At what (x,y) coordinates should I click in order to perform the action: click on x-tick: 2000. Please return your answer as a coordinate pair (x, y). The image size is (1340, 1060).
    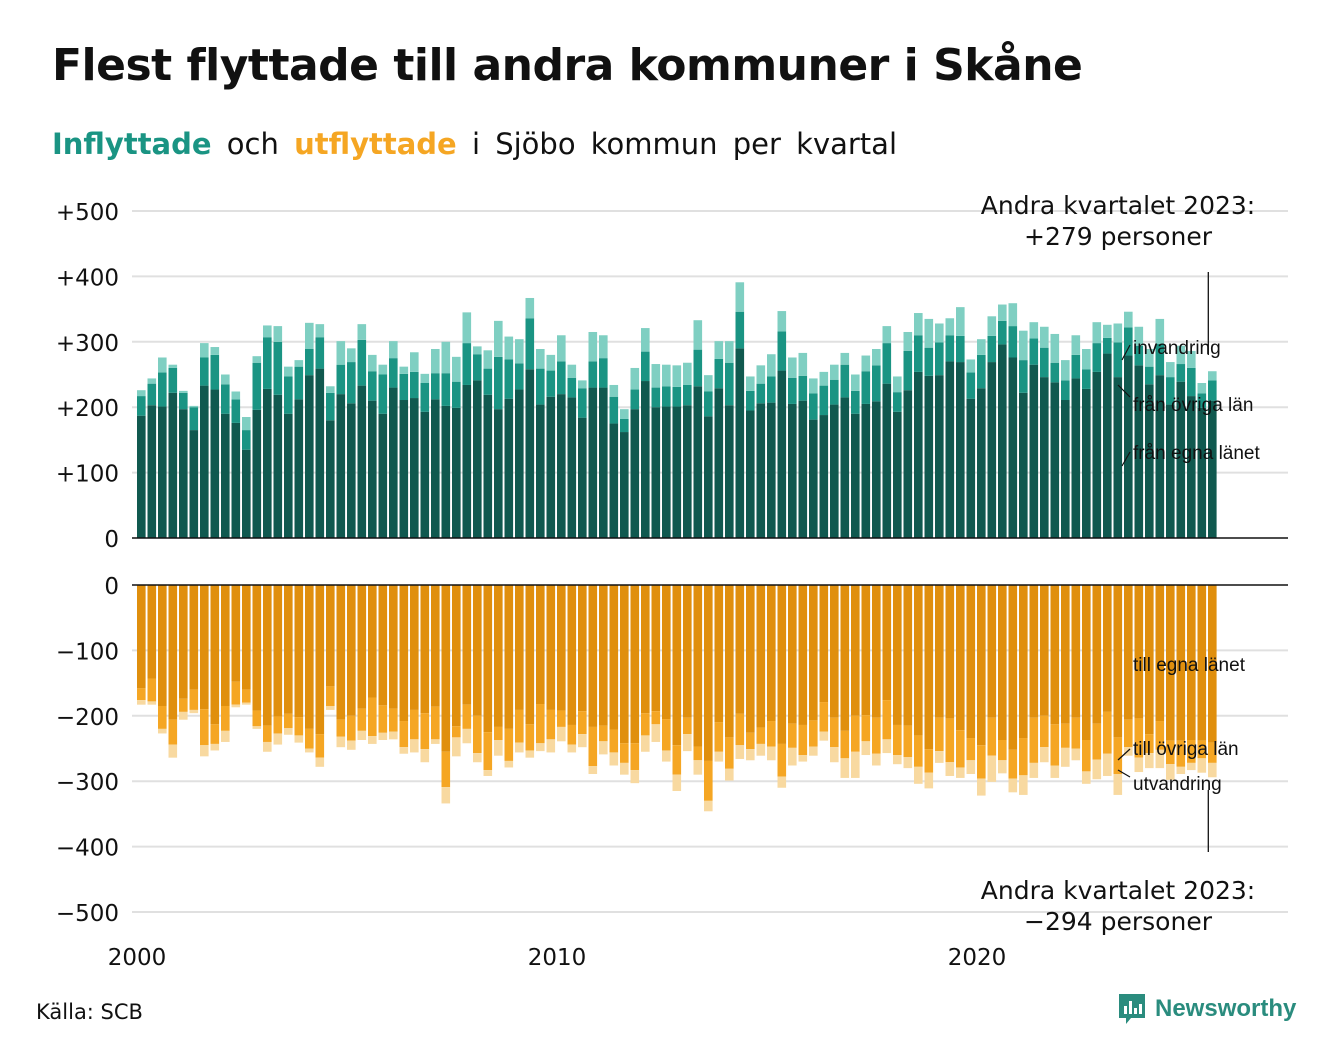
    Looking at the image, I should click on (137, 958).